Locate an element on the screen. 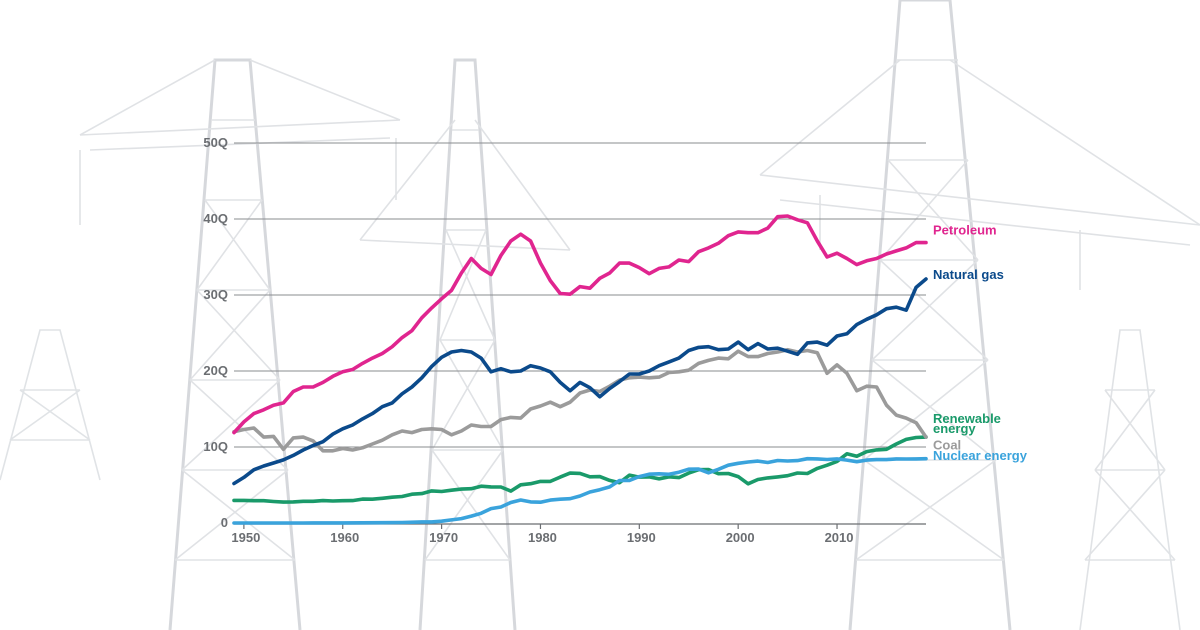 The height and width of the screenshot is (630, 1200). y-tick-label: 50Q is located at coordinates (215, 142).